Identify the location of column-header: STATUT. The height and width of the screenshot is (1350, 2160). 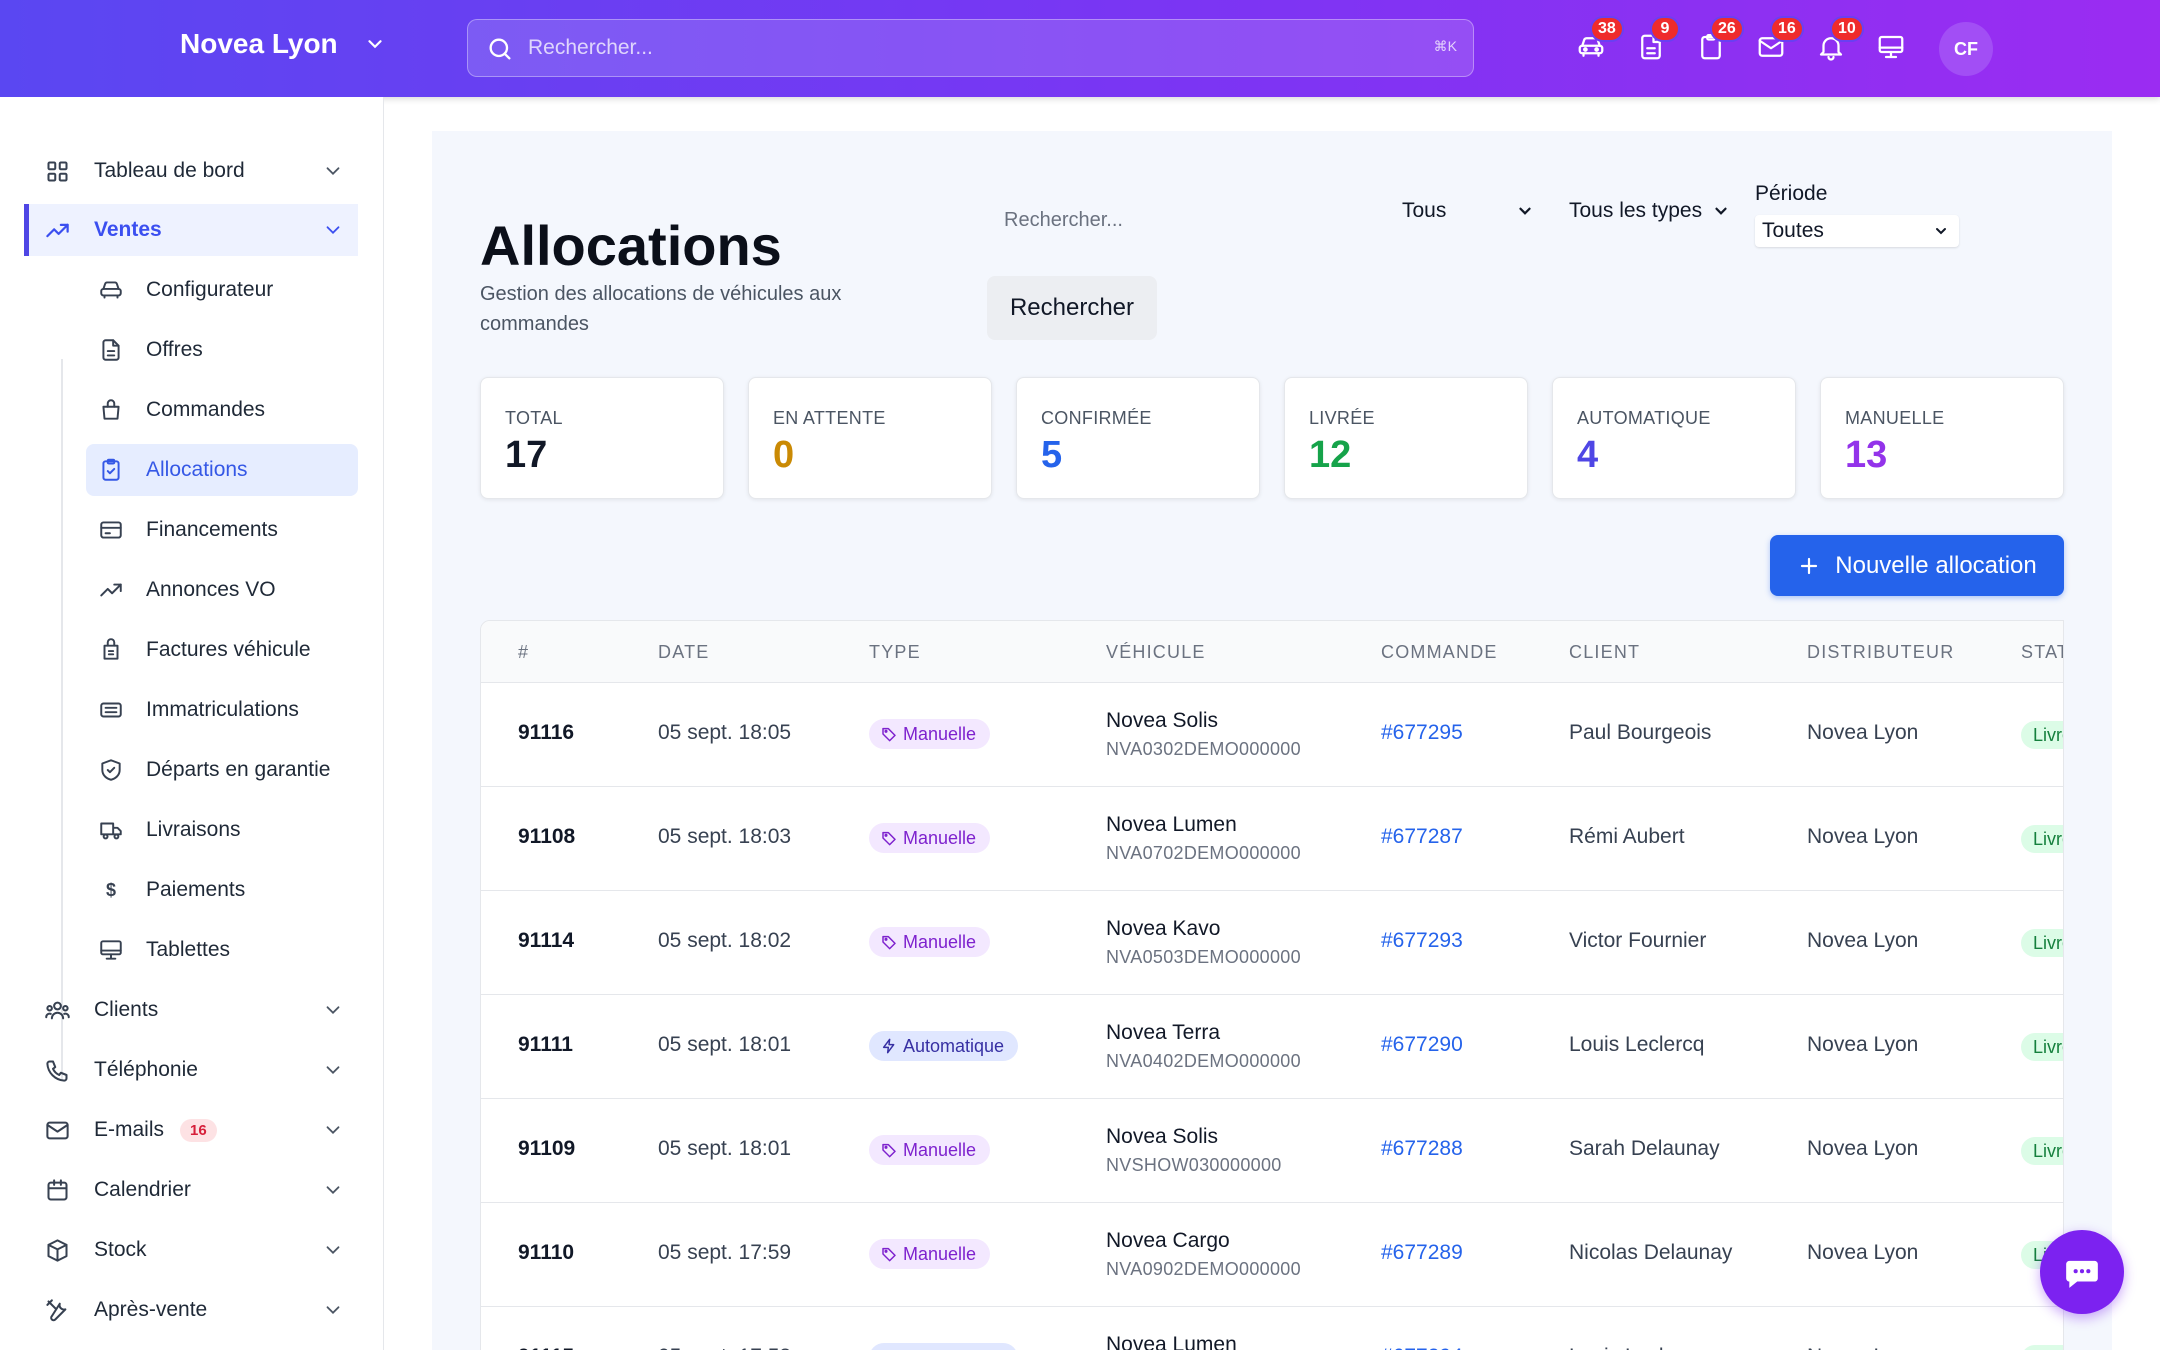
(2042, 652).